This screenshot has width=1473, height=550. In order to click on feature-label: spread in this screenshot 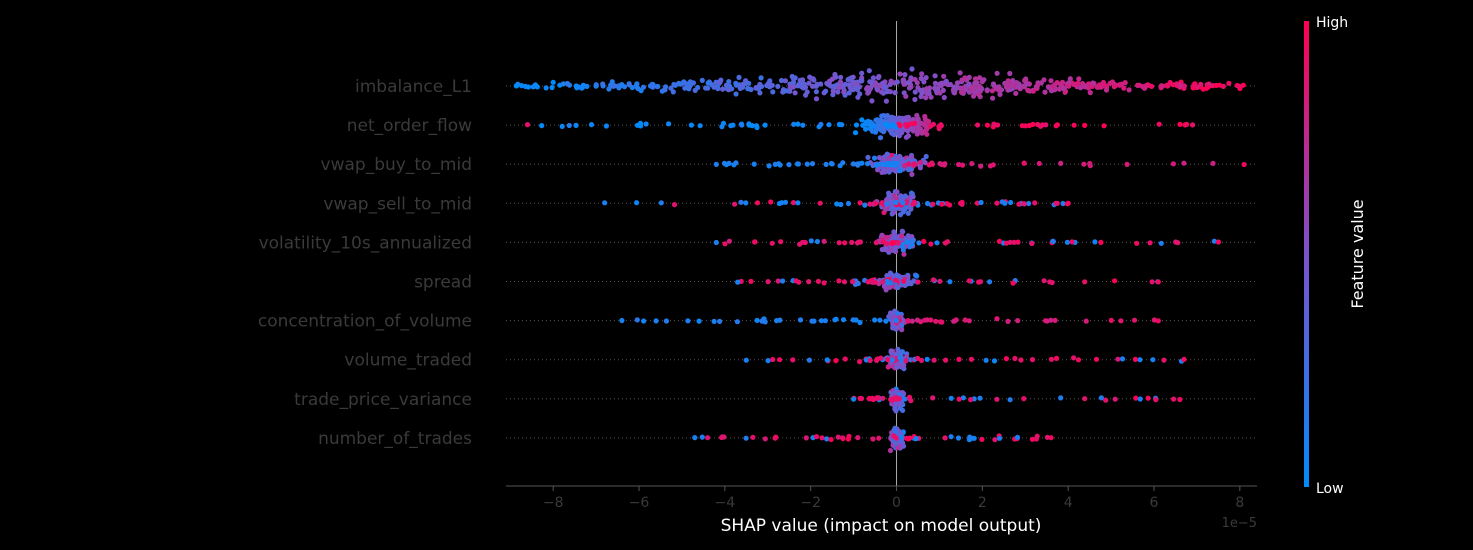, I will do `click(443, 283)`.